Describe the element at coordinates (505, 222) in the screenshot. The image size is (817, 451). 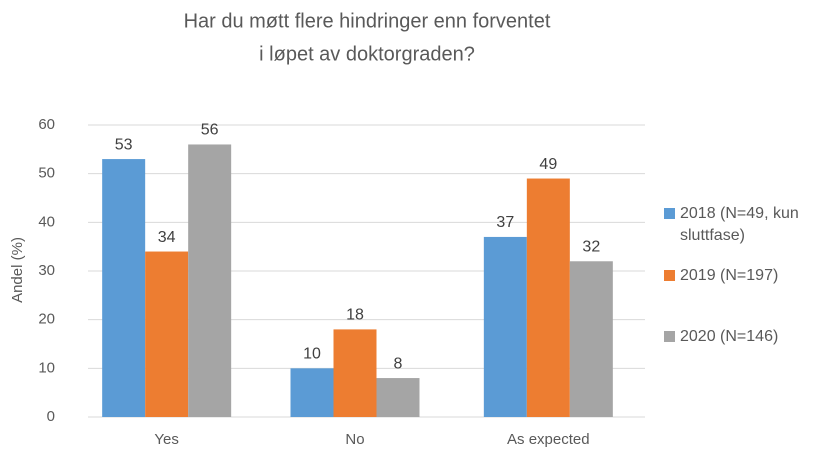
I see `data-label: 37` at that location.